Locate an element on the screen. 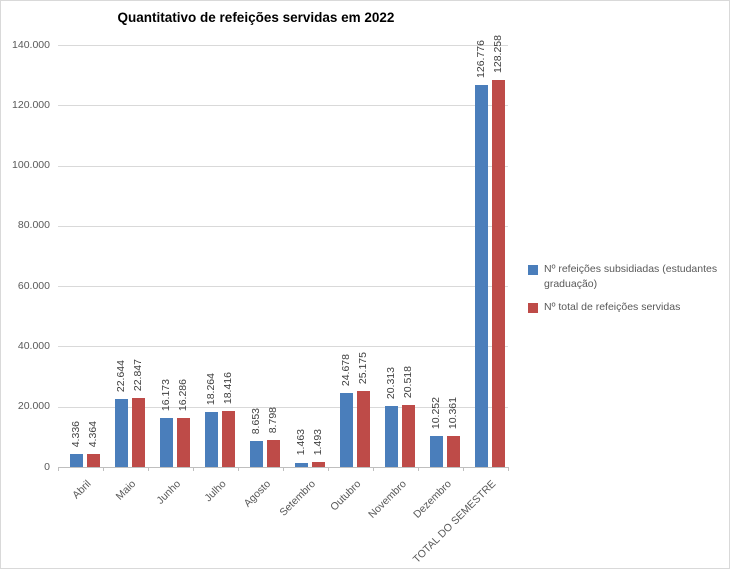  bar-value-label: 8.798 is located at coordinates (273, 420).